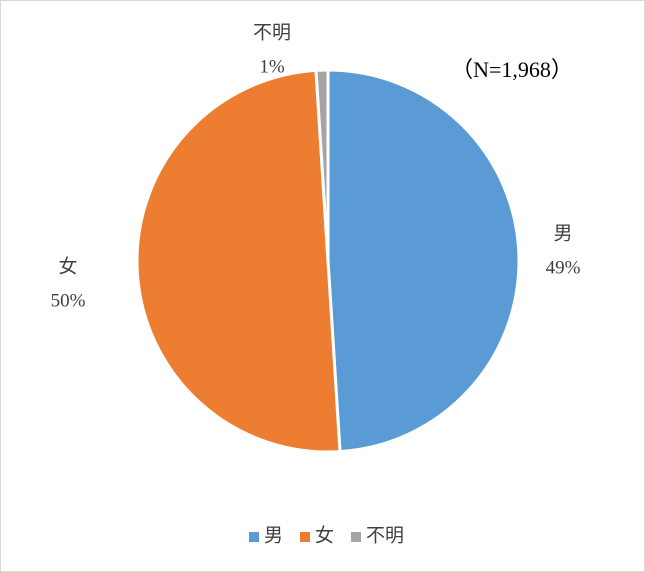 This screenshot has height=572, width=645. What do you see at coordinates (562, 233) in the screenshot?
I see `slice-category-label: 男` at bounding box center [562, 233].